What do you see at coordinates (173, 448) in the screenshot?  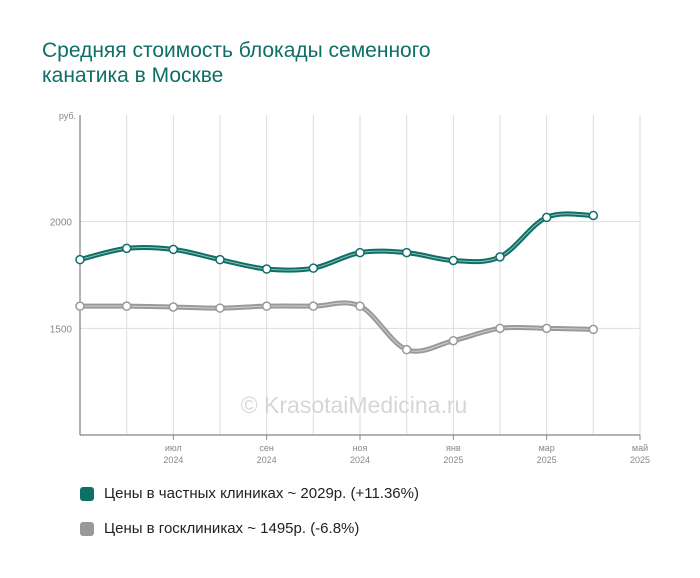 I see `x-tick-label-month: июл` at bounding box center [173, 448].